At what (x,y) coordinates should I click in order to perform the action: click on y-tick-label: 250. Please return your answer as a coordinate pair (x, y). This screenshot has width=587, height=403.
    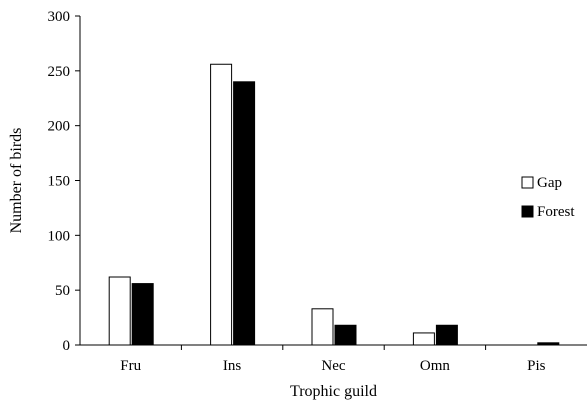
    Looking at the image, I should click on (59, 72).